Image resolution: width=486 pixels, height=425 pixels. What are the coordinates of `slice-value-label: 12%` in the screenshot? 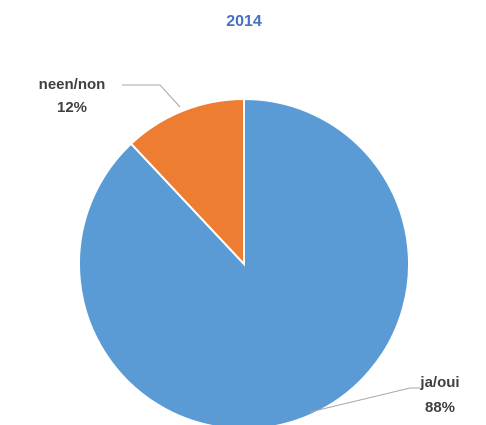 It's located at (72, 107).